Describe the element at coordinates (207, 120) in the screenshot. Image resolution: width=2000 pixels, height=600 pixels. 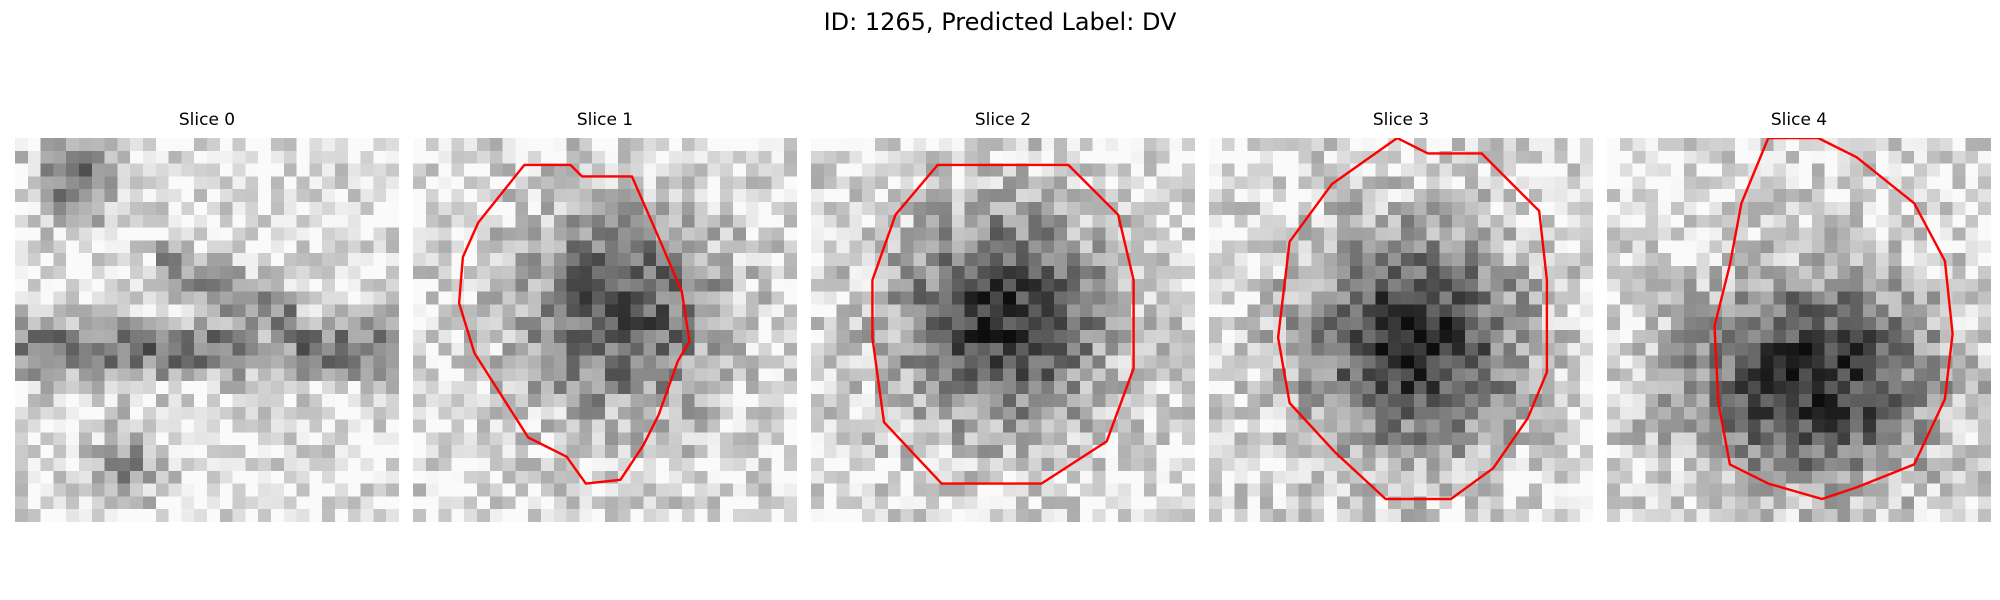
I see `slice-title: Slice 0` at that location.